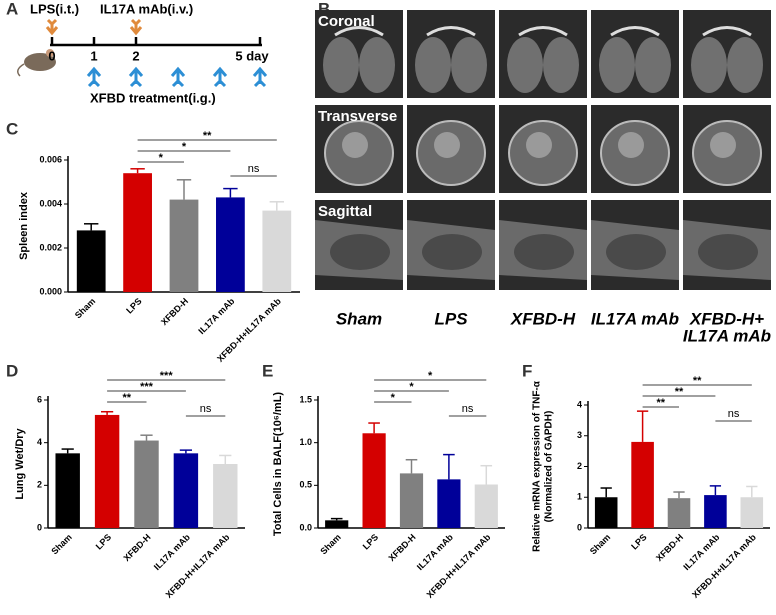 The image size is (776, 615). I want to click on column-label: XFBD-H+, so click(726, 318).